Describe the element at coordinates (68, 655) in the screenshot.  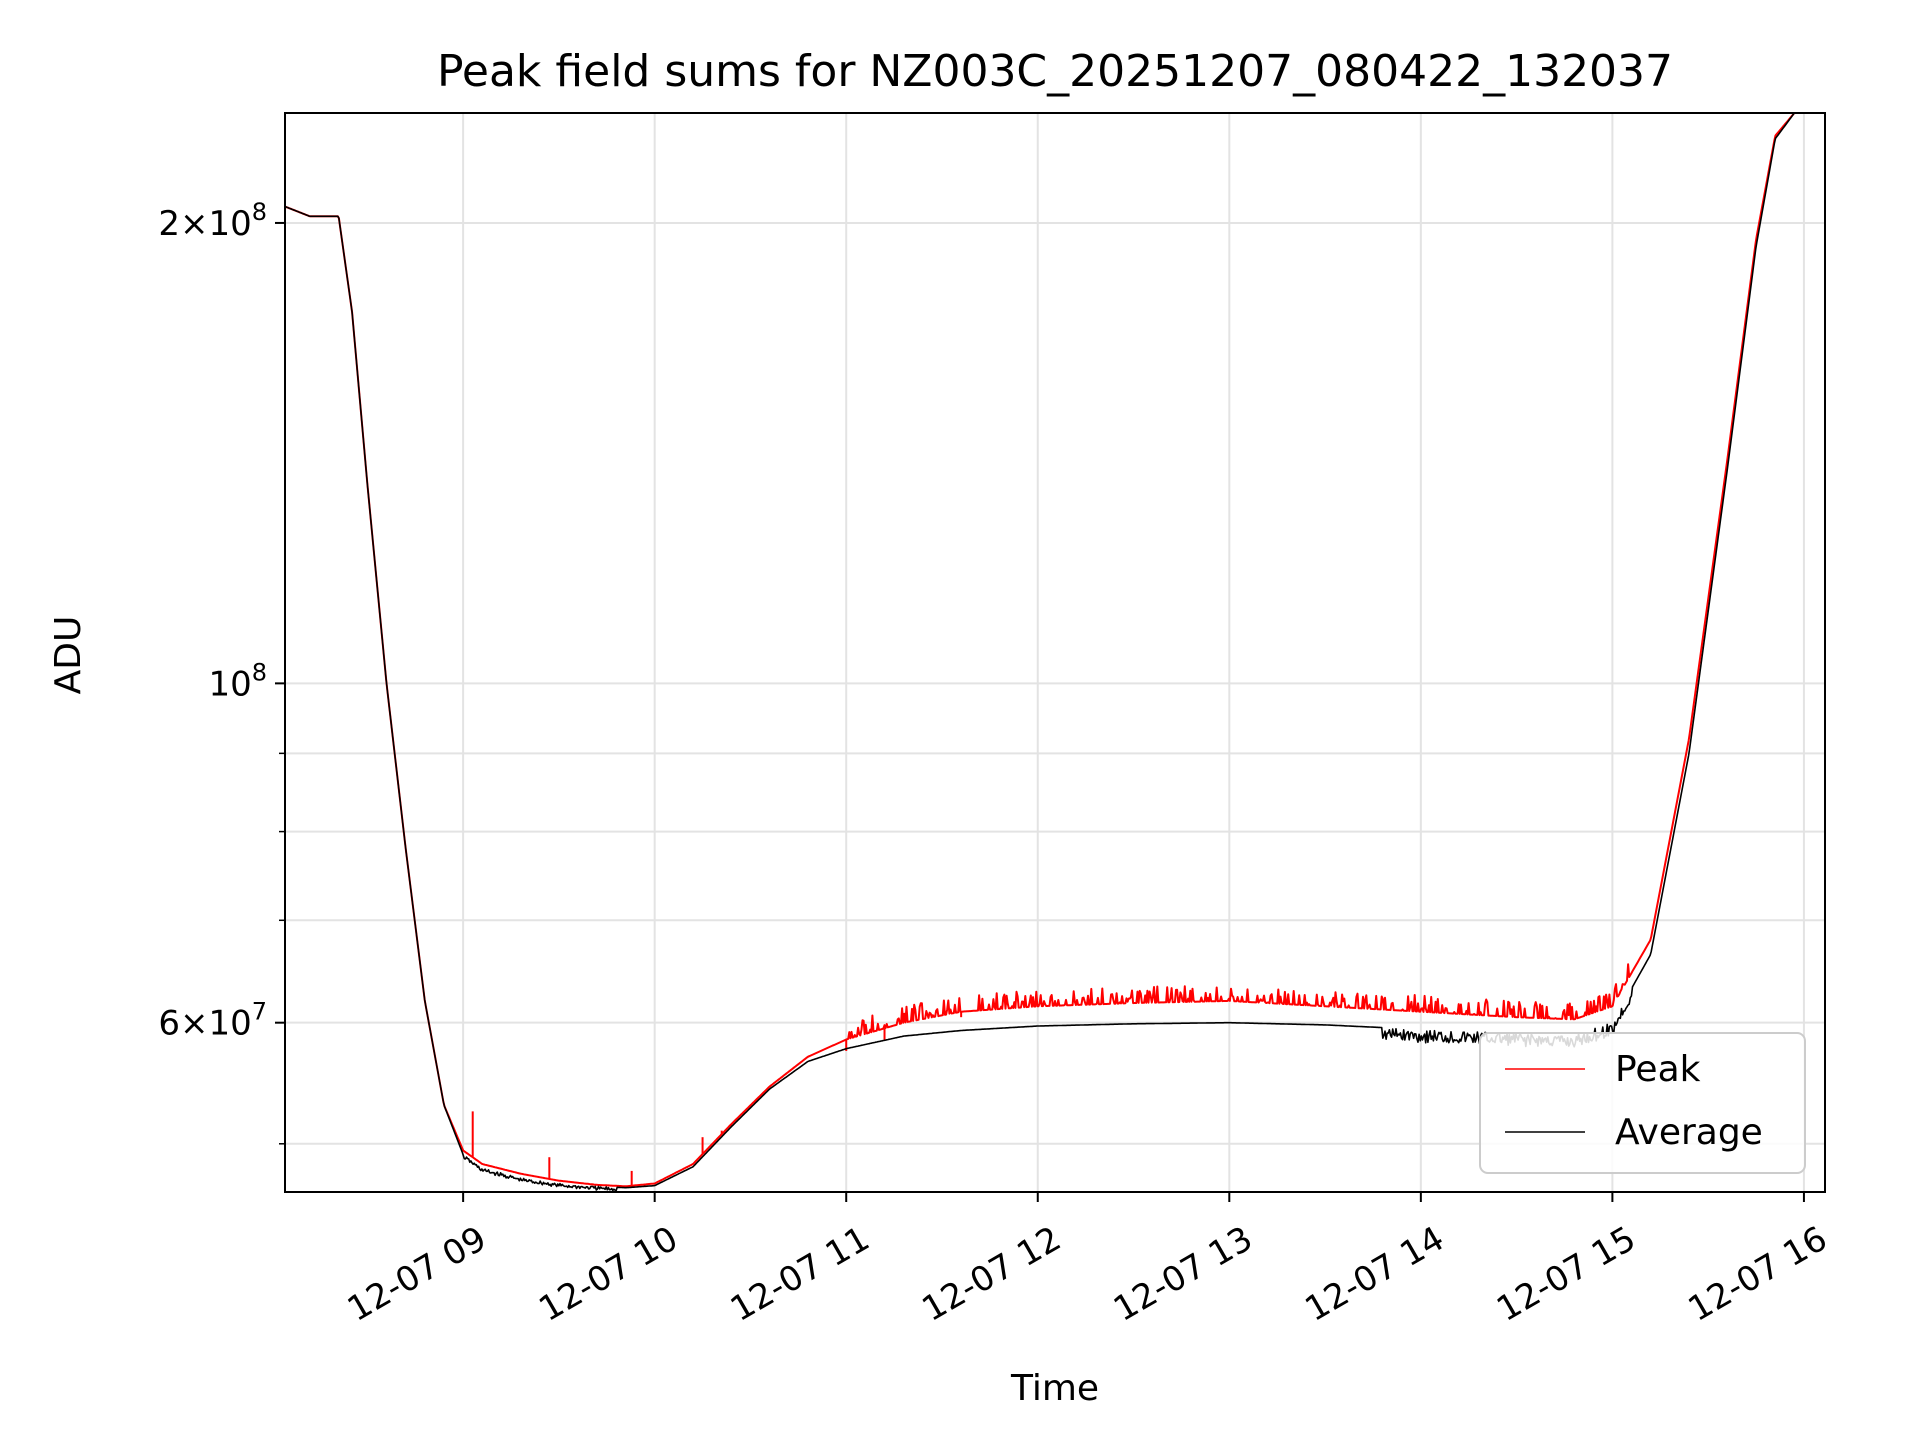
I see `y-axis-label: ADU` at that location.